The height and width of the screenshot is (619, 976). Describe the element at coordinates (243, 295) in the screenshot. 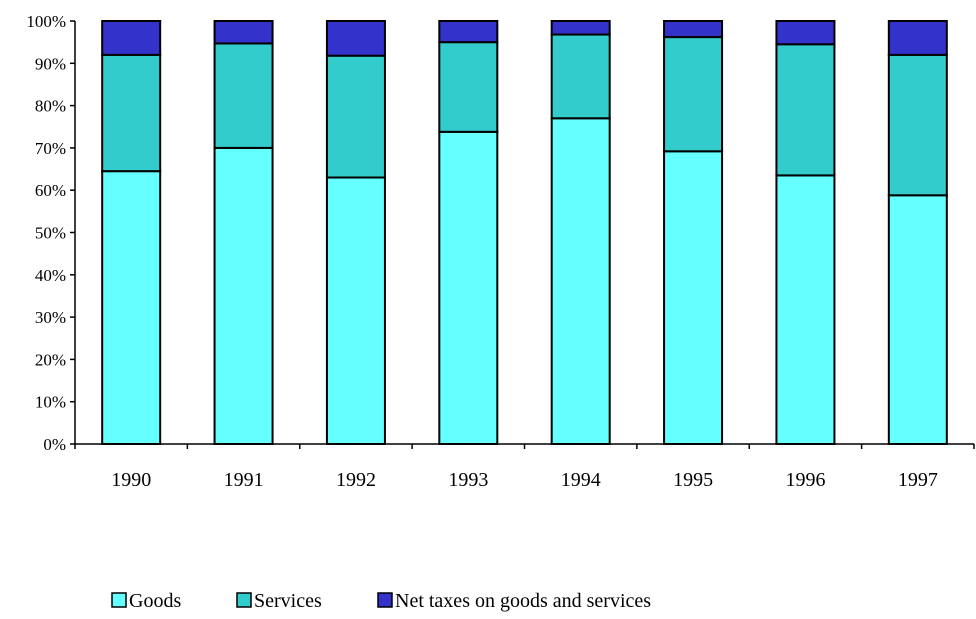

I see `bar-1991-goods` at that location.